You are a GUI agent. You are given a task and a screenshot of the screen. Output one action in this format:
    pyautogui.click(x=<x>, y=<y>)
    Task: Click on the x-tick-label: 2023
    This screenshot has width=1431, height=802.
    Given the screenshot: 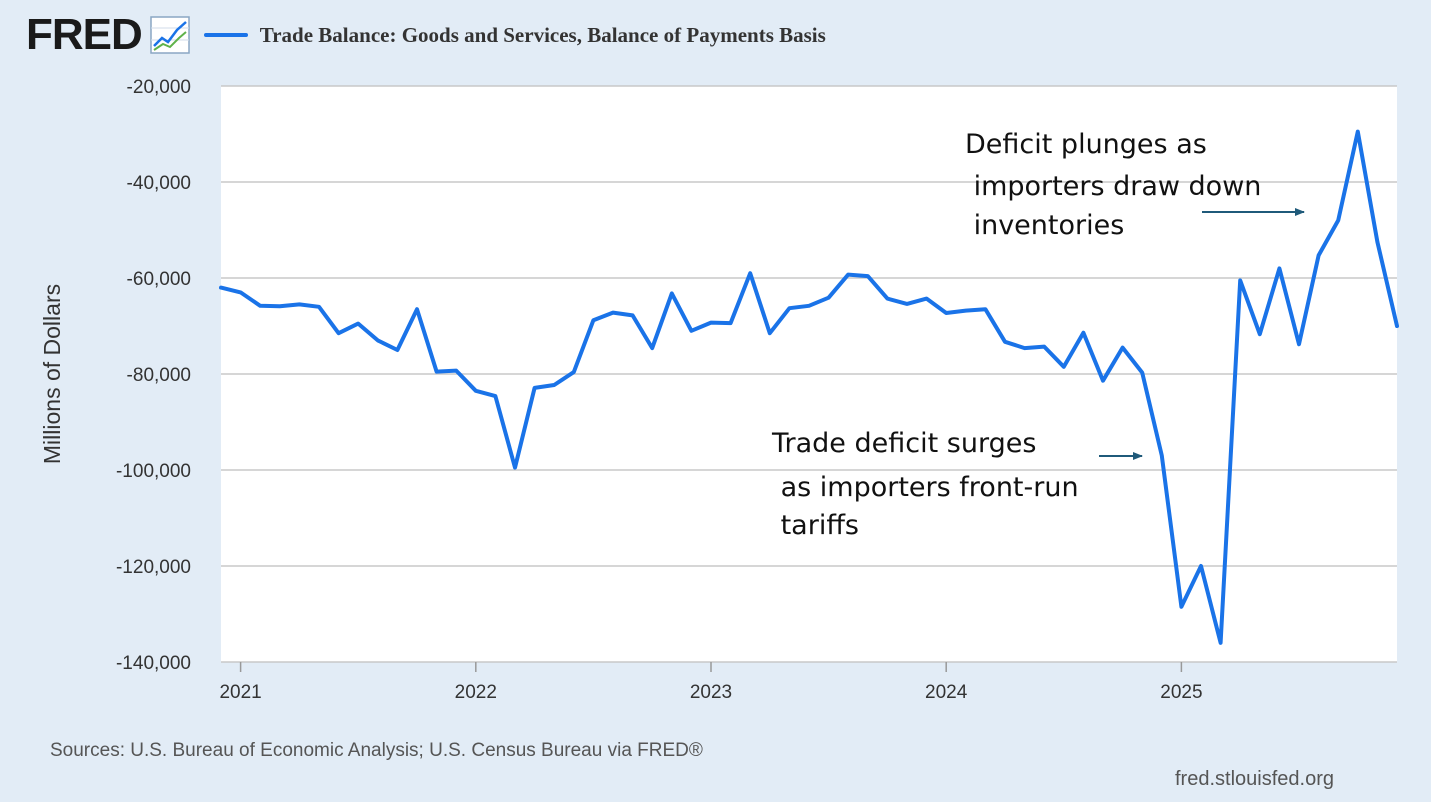 What is the action you would take?
    pyautogui.click(x=711, y=692)
    